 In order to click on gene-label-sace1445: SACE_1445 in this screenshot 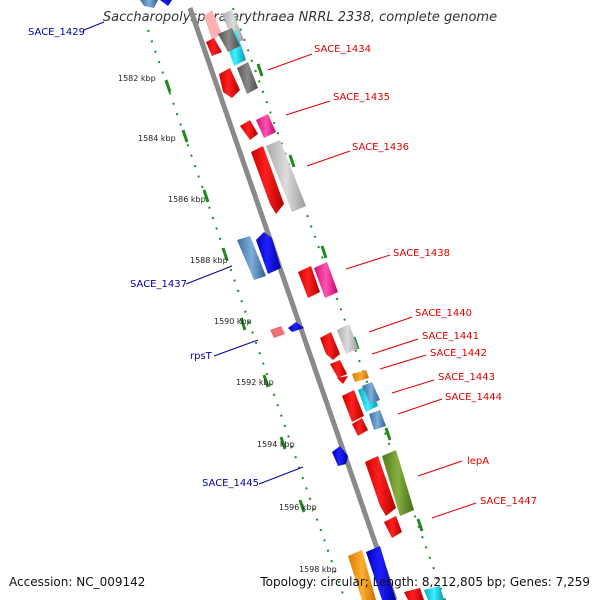, I will do `click(230, 483)`.